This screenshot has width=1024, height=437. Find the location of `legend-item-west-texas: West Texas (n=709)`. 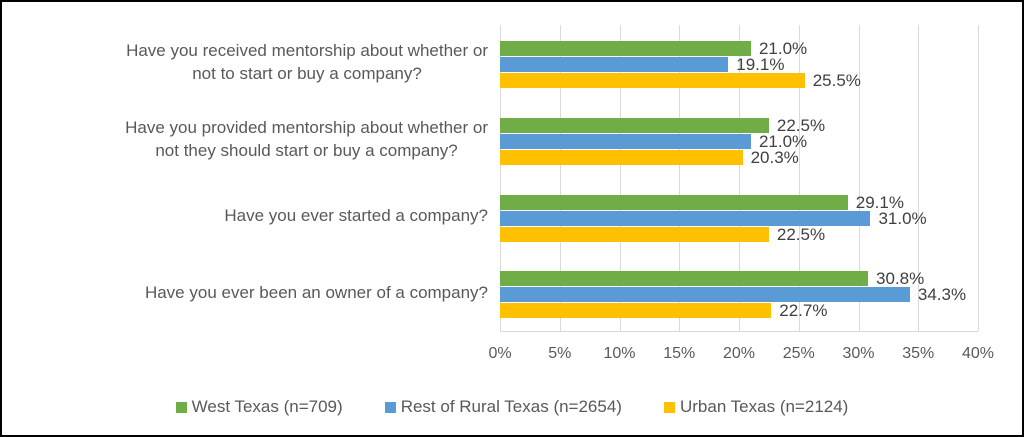

legend-item-west-texas: West Texas (n=709) is located at coordinates (259, 407).